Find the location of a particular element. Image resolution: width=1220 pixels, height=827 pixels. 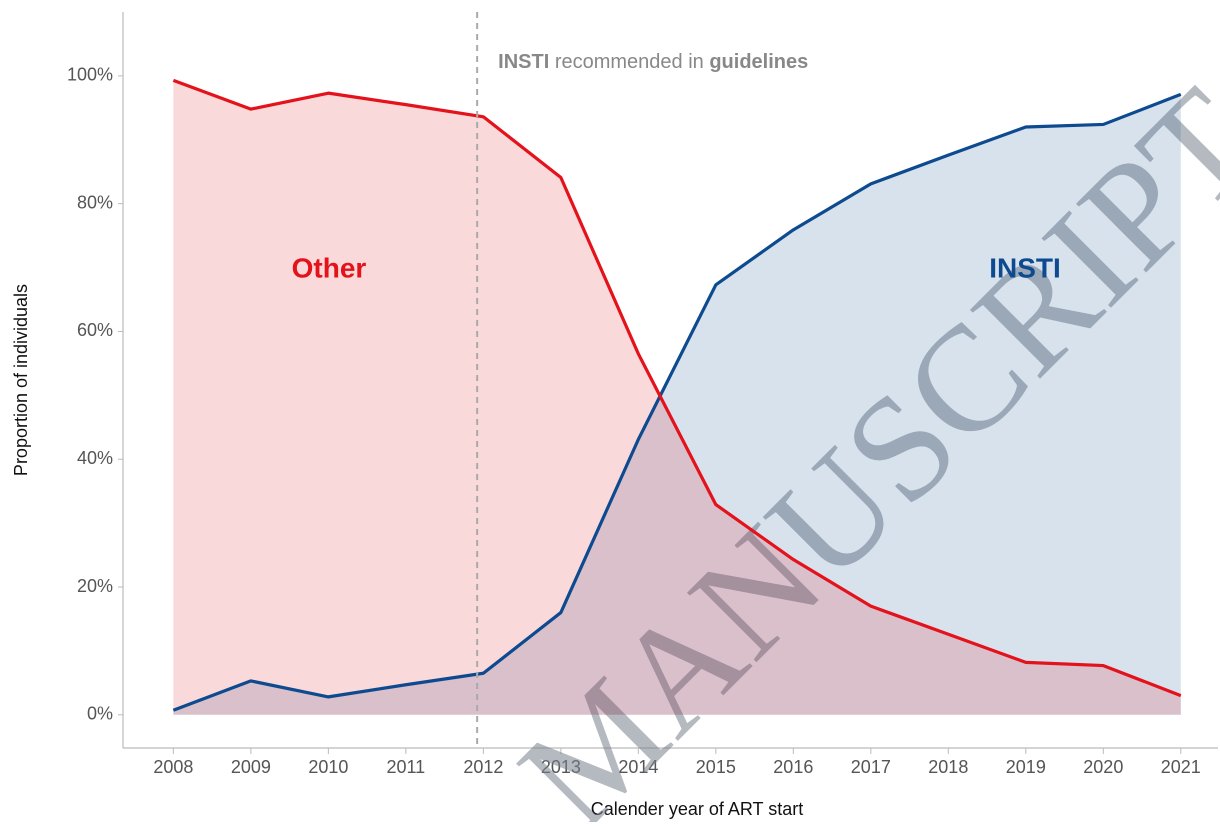

y-tick-label: 20% is located at coordinates (95, 586).